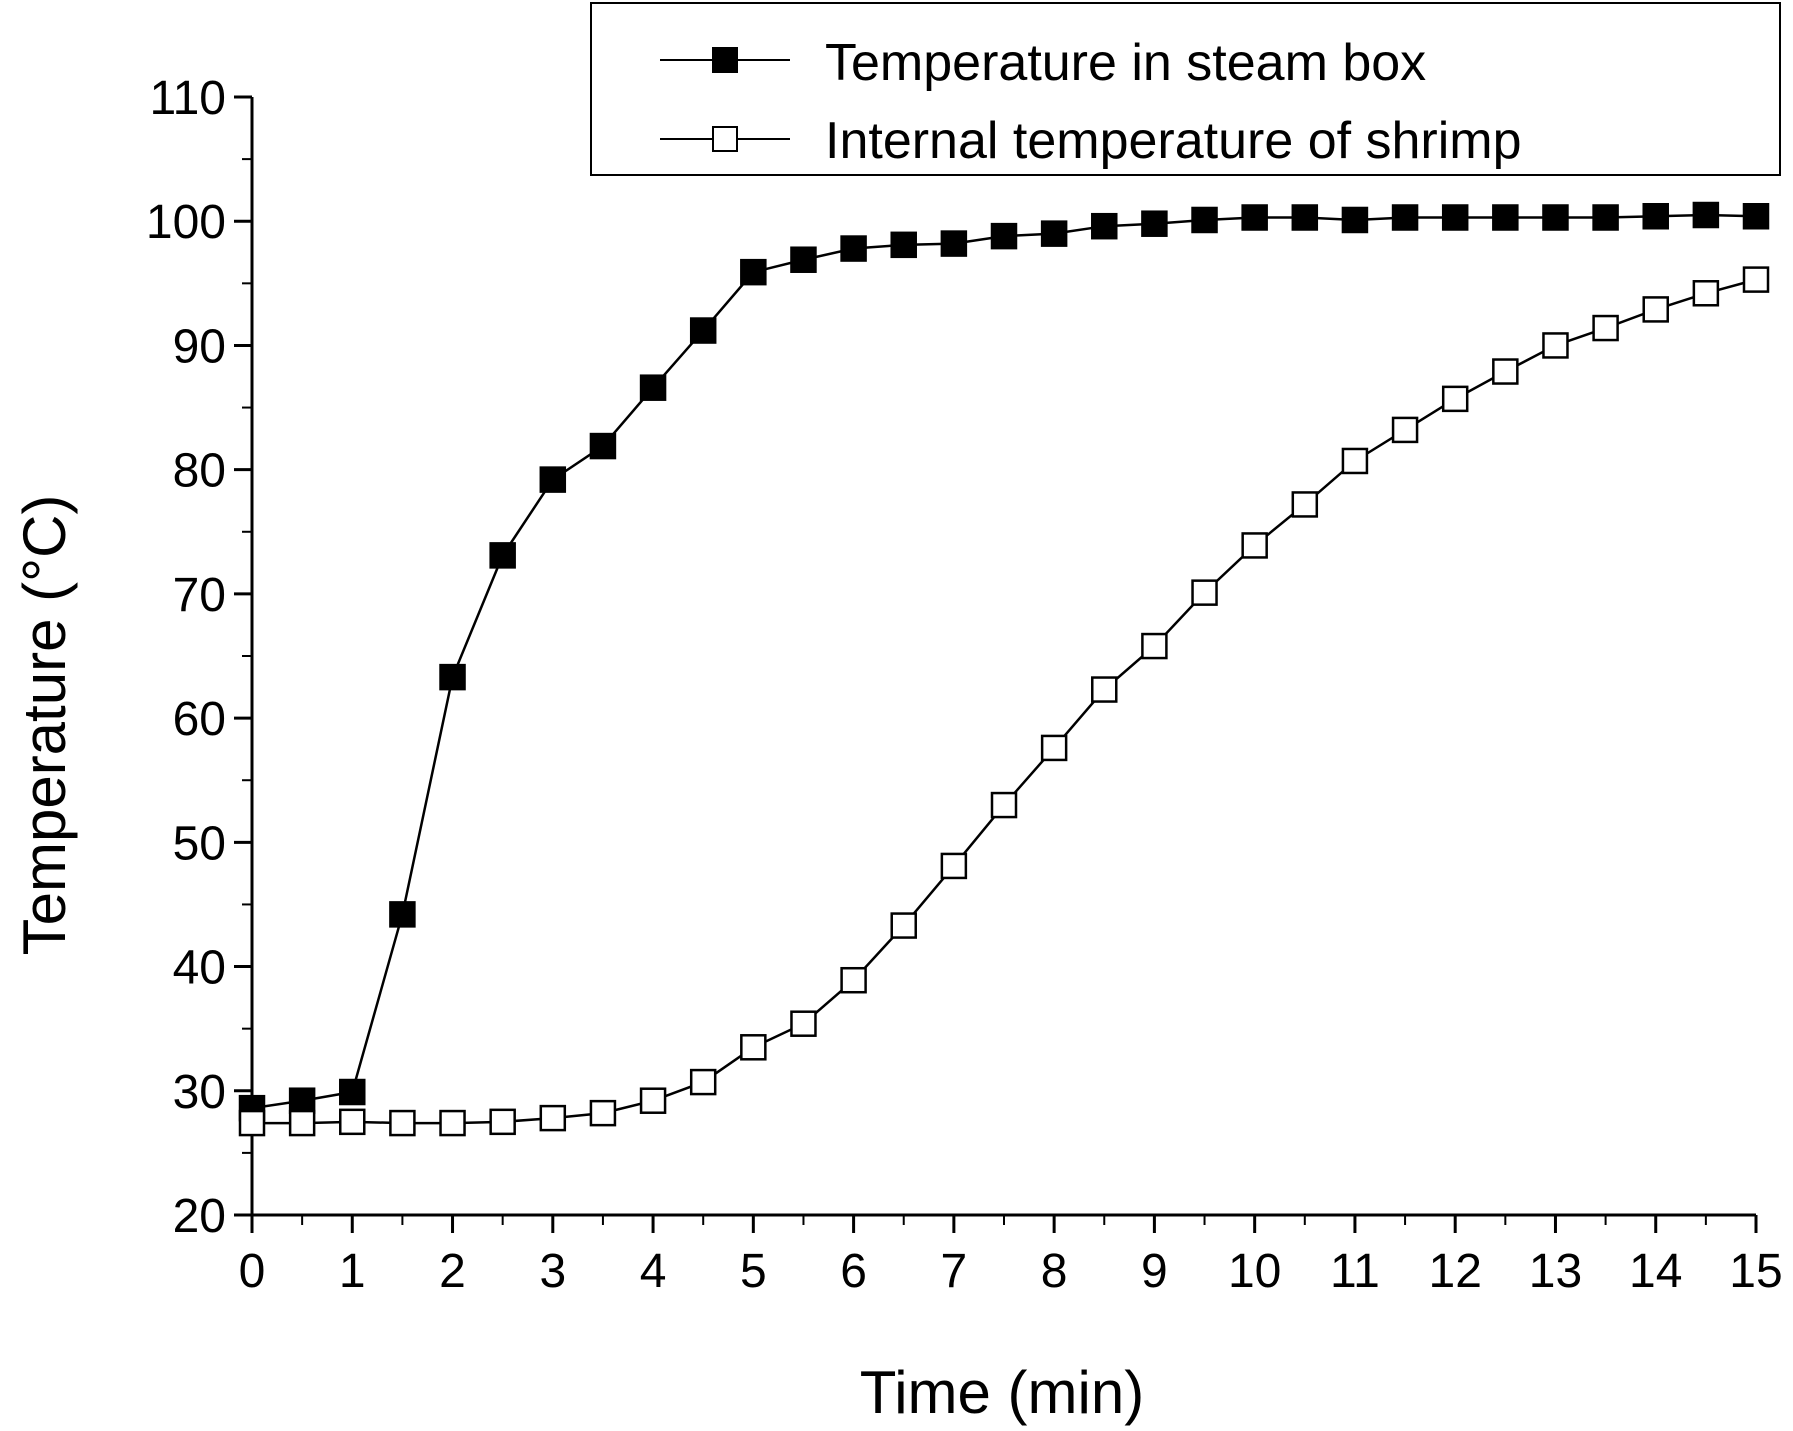 The width and height of the screenshot is (1793, 1431). I want to click on y-tick-label: 20, so click(199, 1216).